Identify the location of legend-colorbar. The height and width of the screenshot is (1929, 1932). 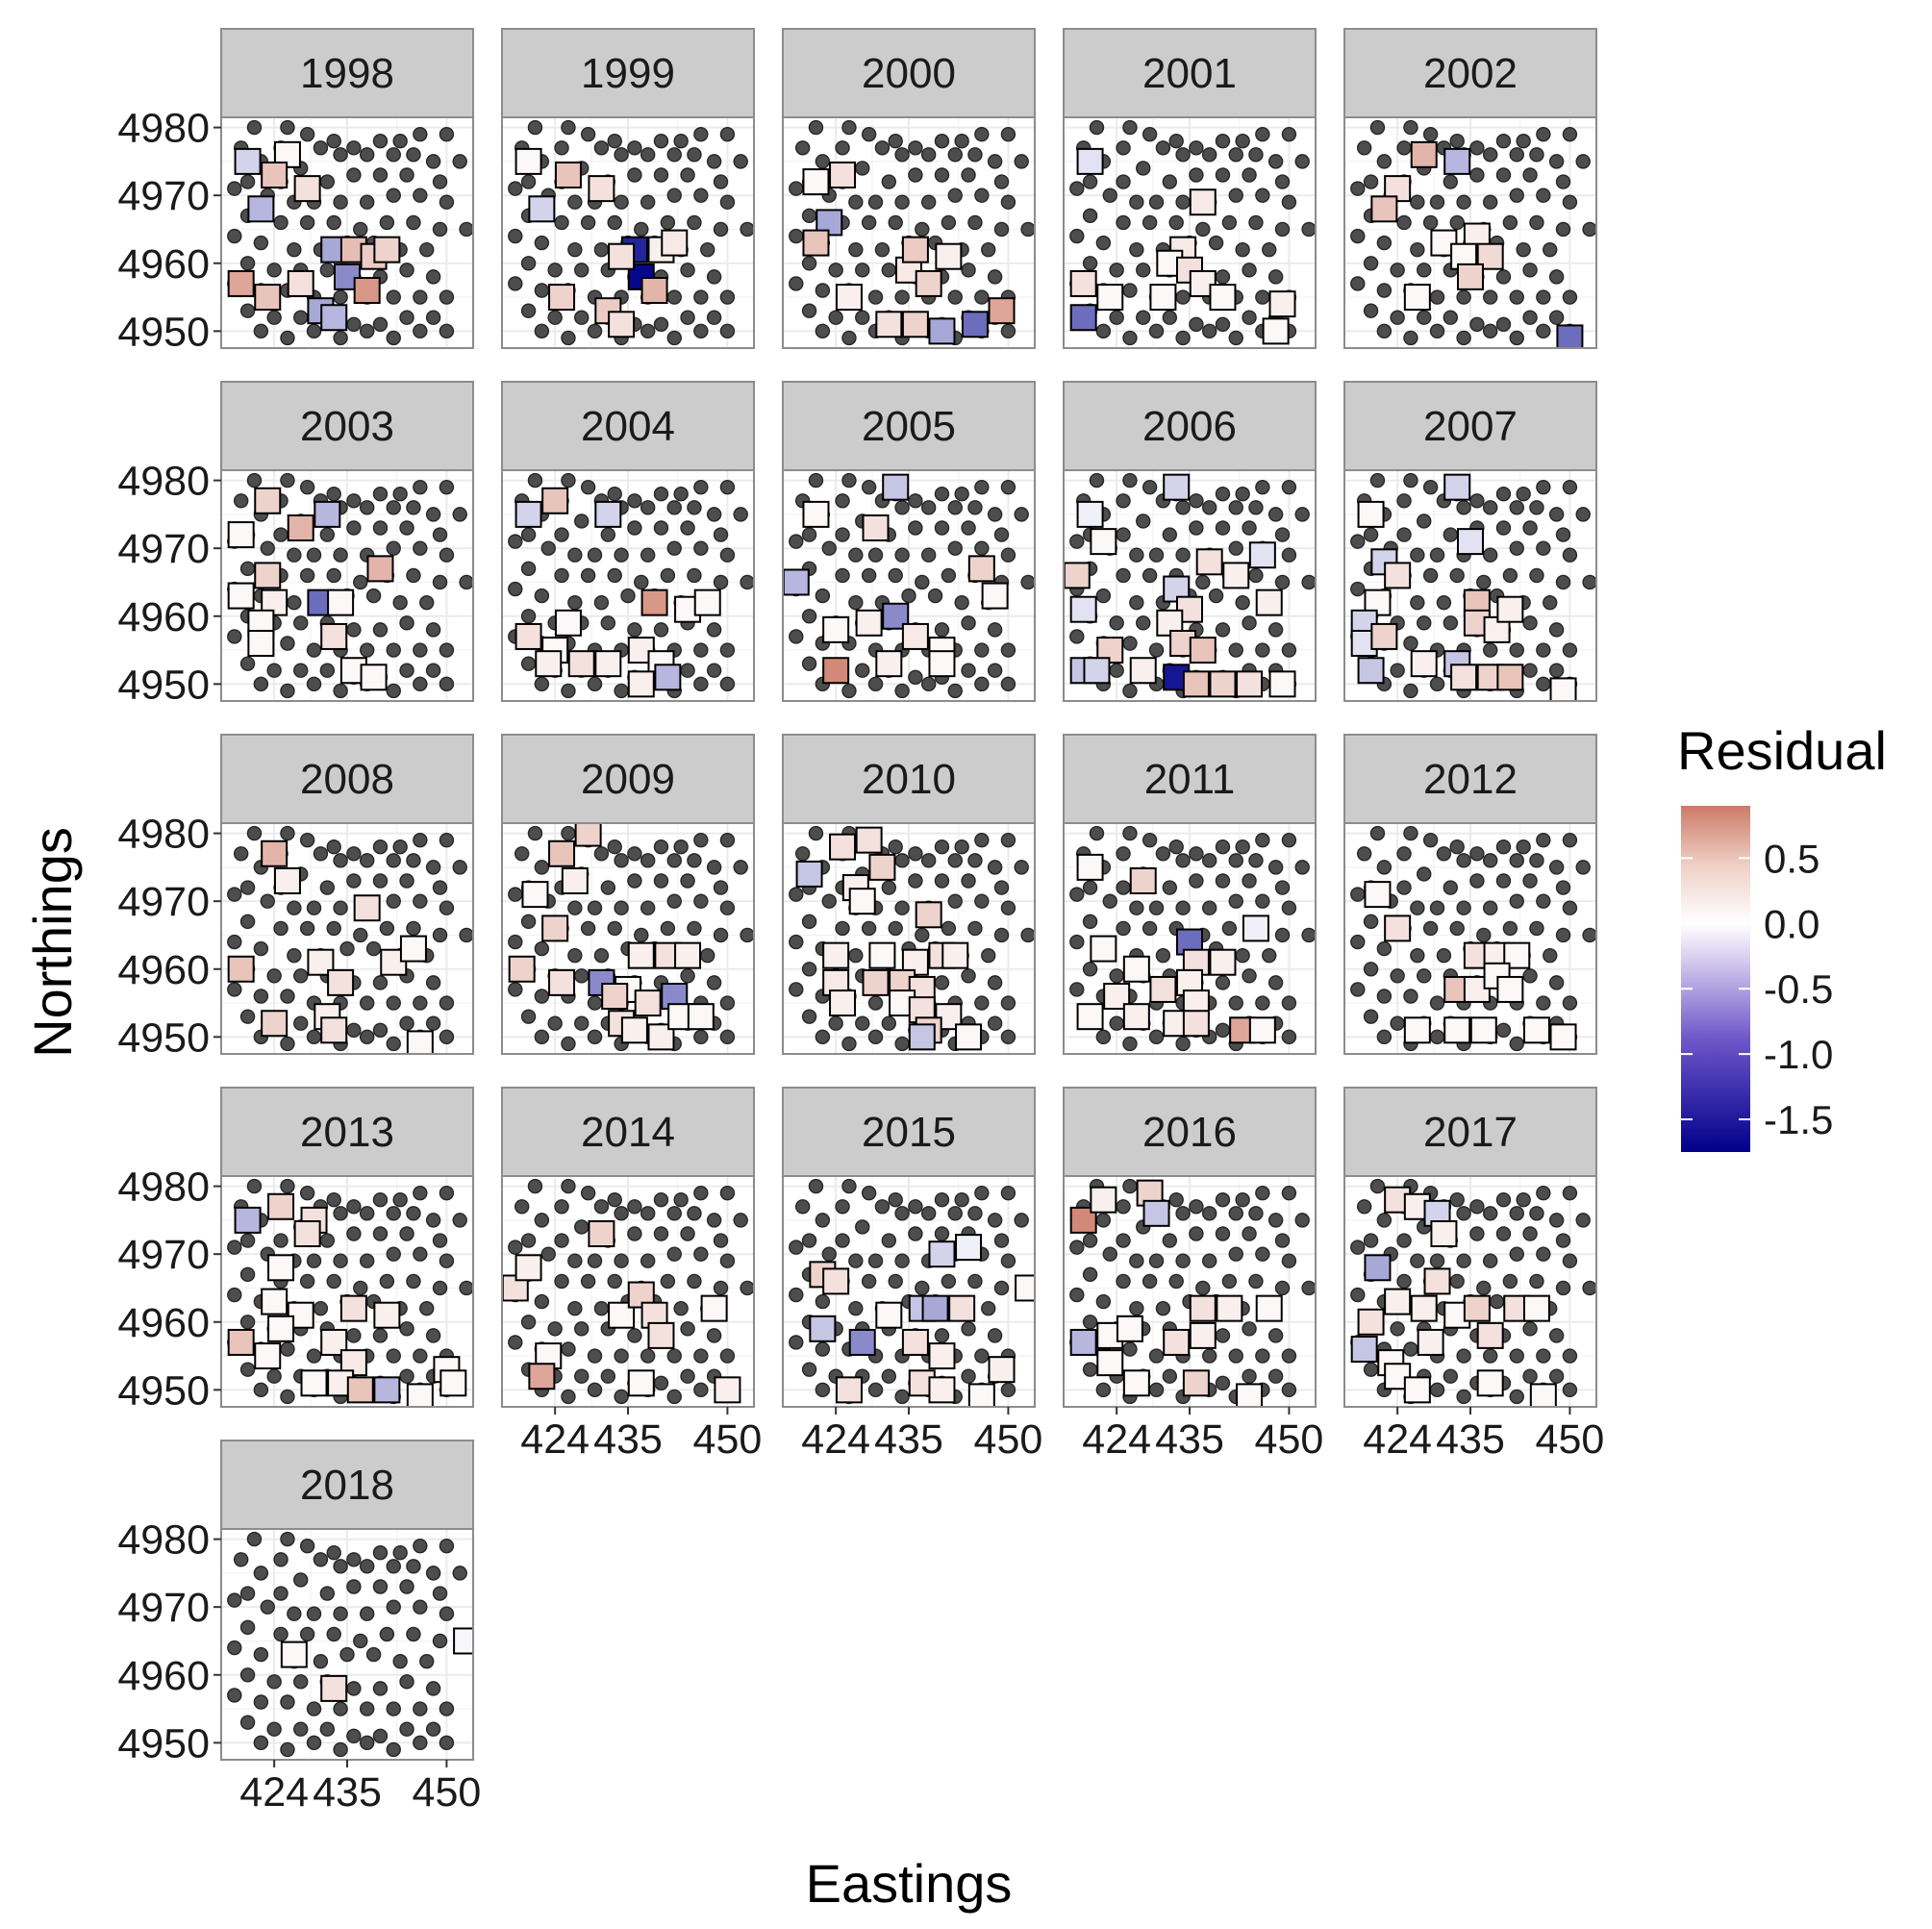
(1715, 979).